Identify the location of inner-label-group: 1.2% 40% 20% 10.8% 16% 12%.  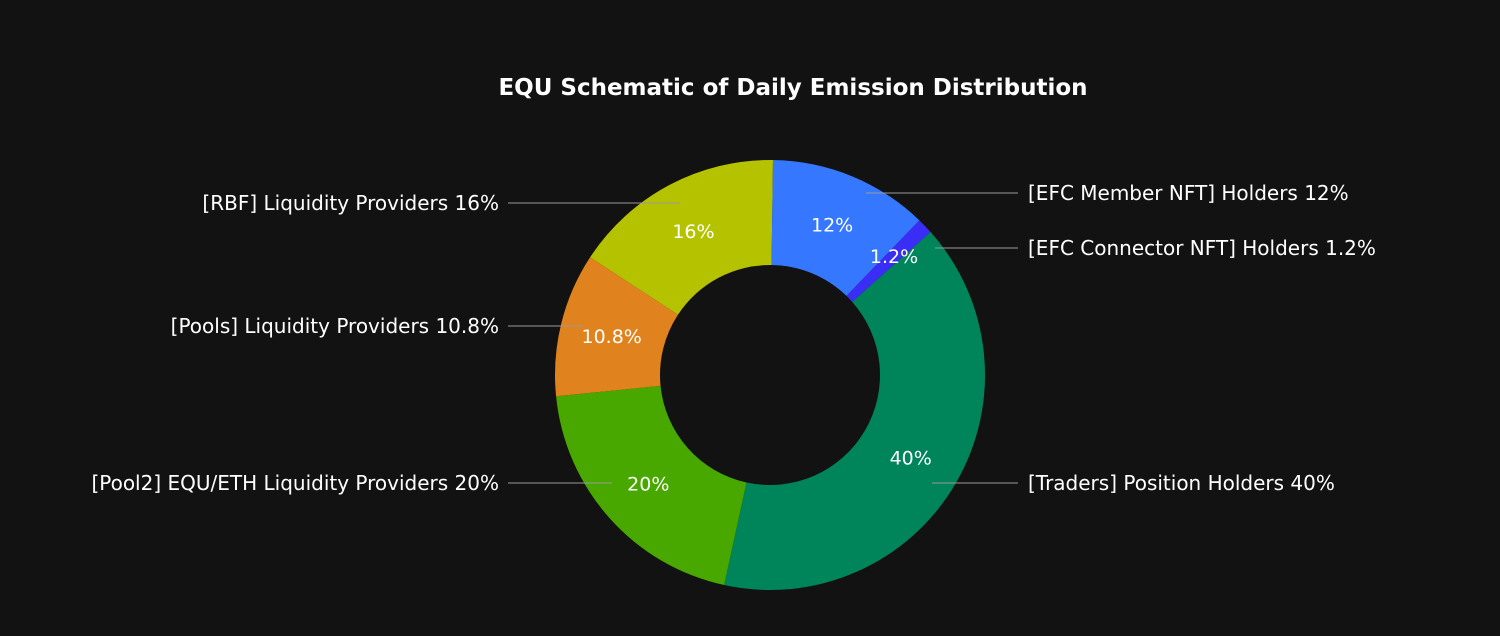
(756, 354).